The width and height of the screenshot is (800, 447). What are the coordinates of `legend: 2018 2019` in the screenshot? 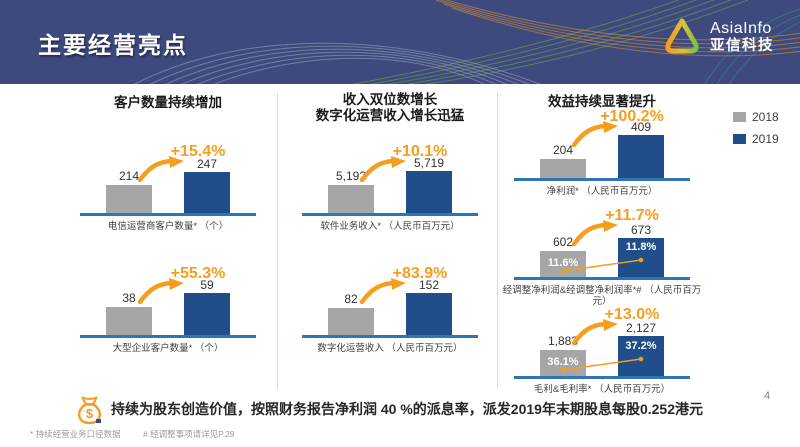 It's located at (756, 132).